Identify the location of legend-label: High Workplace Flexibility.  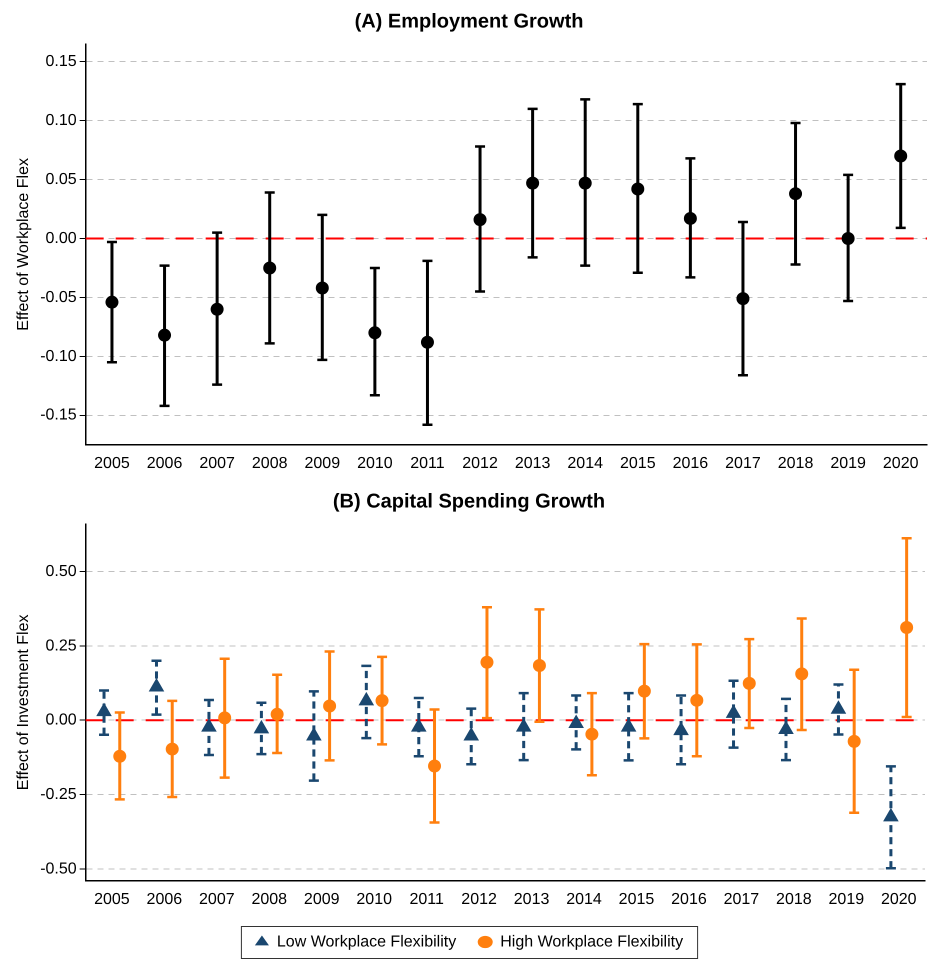
(592, 941).